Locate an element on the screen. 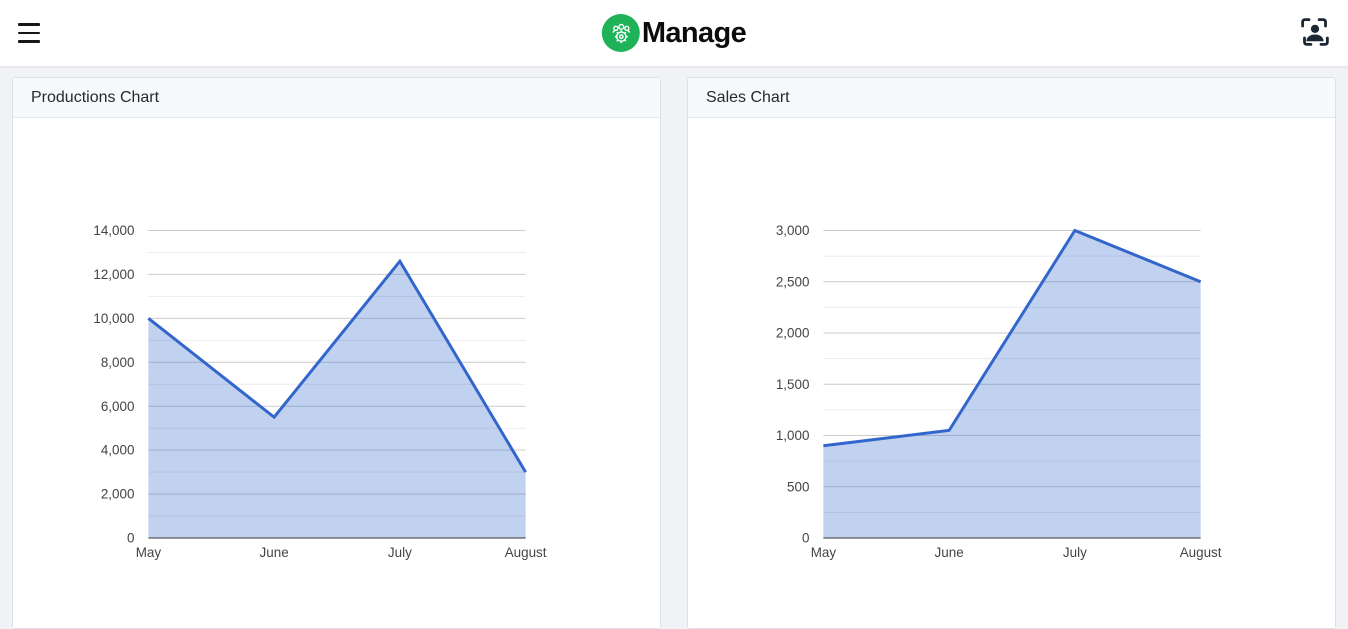  svg-text: 8,000 is located at coordinates (118, 362).